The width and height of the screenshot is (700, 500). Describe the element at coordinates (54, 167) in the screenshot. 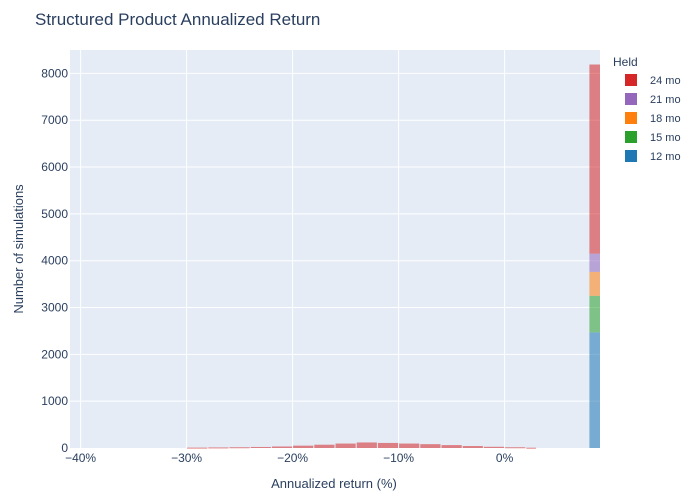

I see `y-tick-label: 6000` at that location.